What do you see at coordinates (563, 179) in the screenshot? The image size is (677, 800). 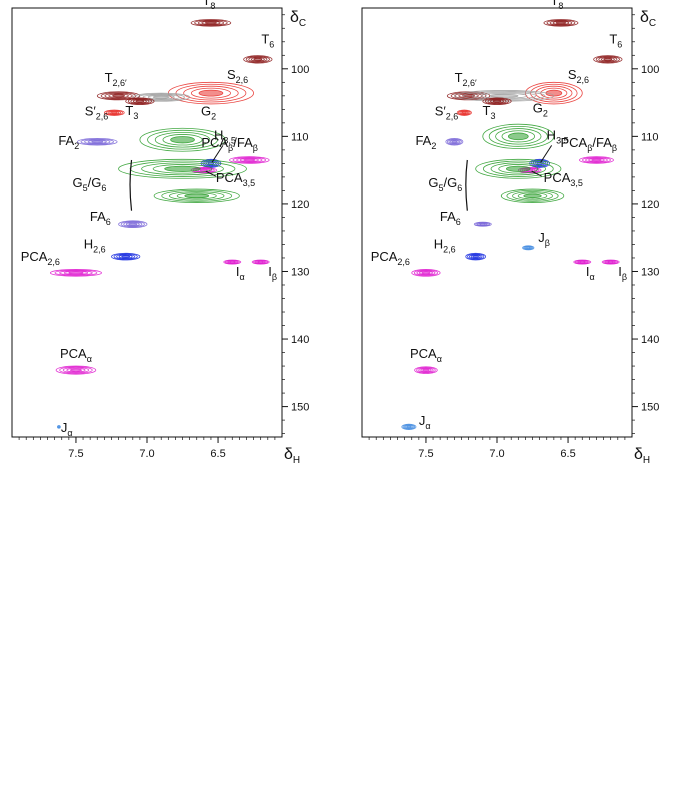 I see `peak-label-PCA35: PCA3,5` at bounding box center [563, 179].